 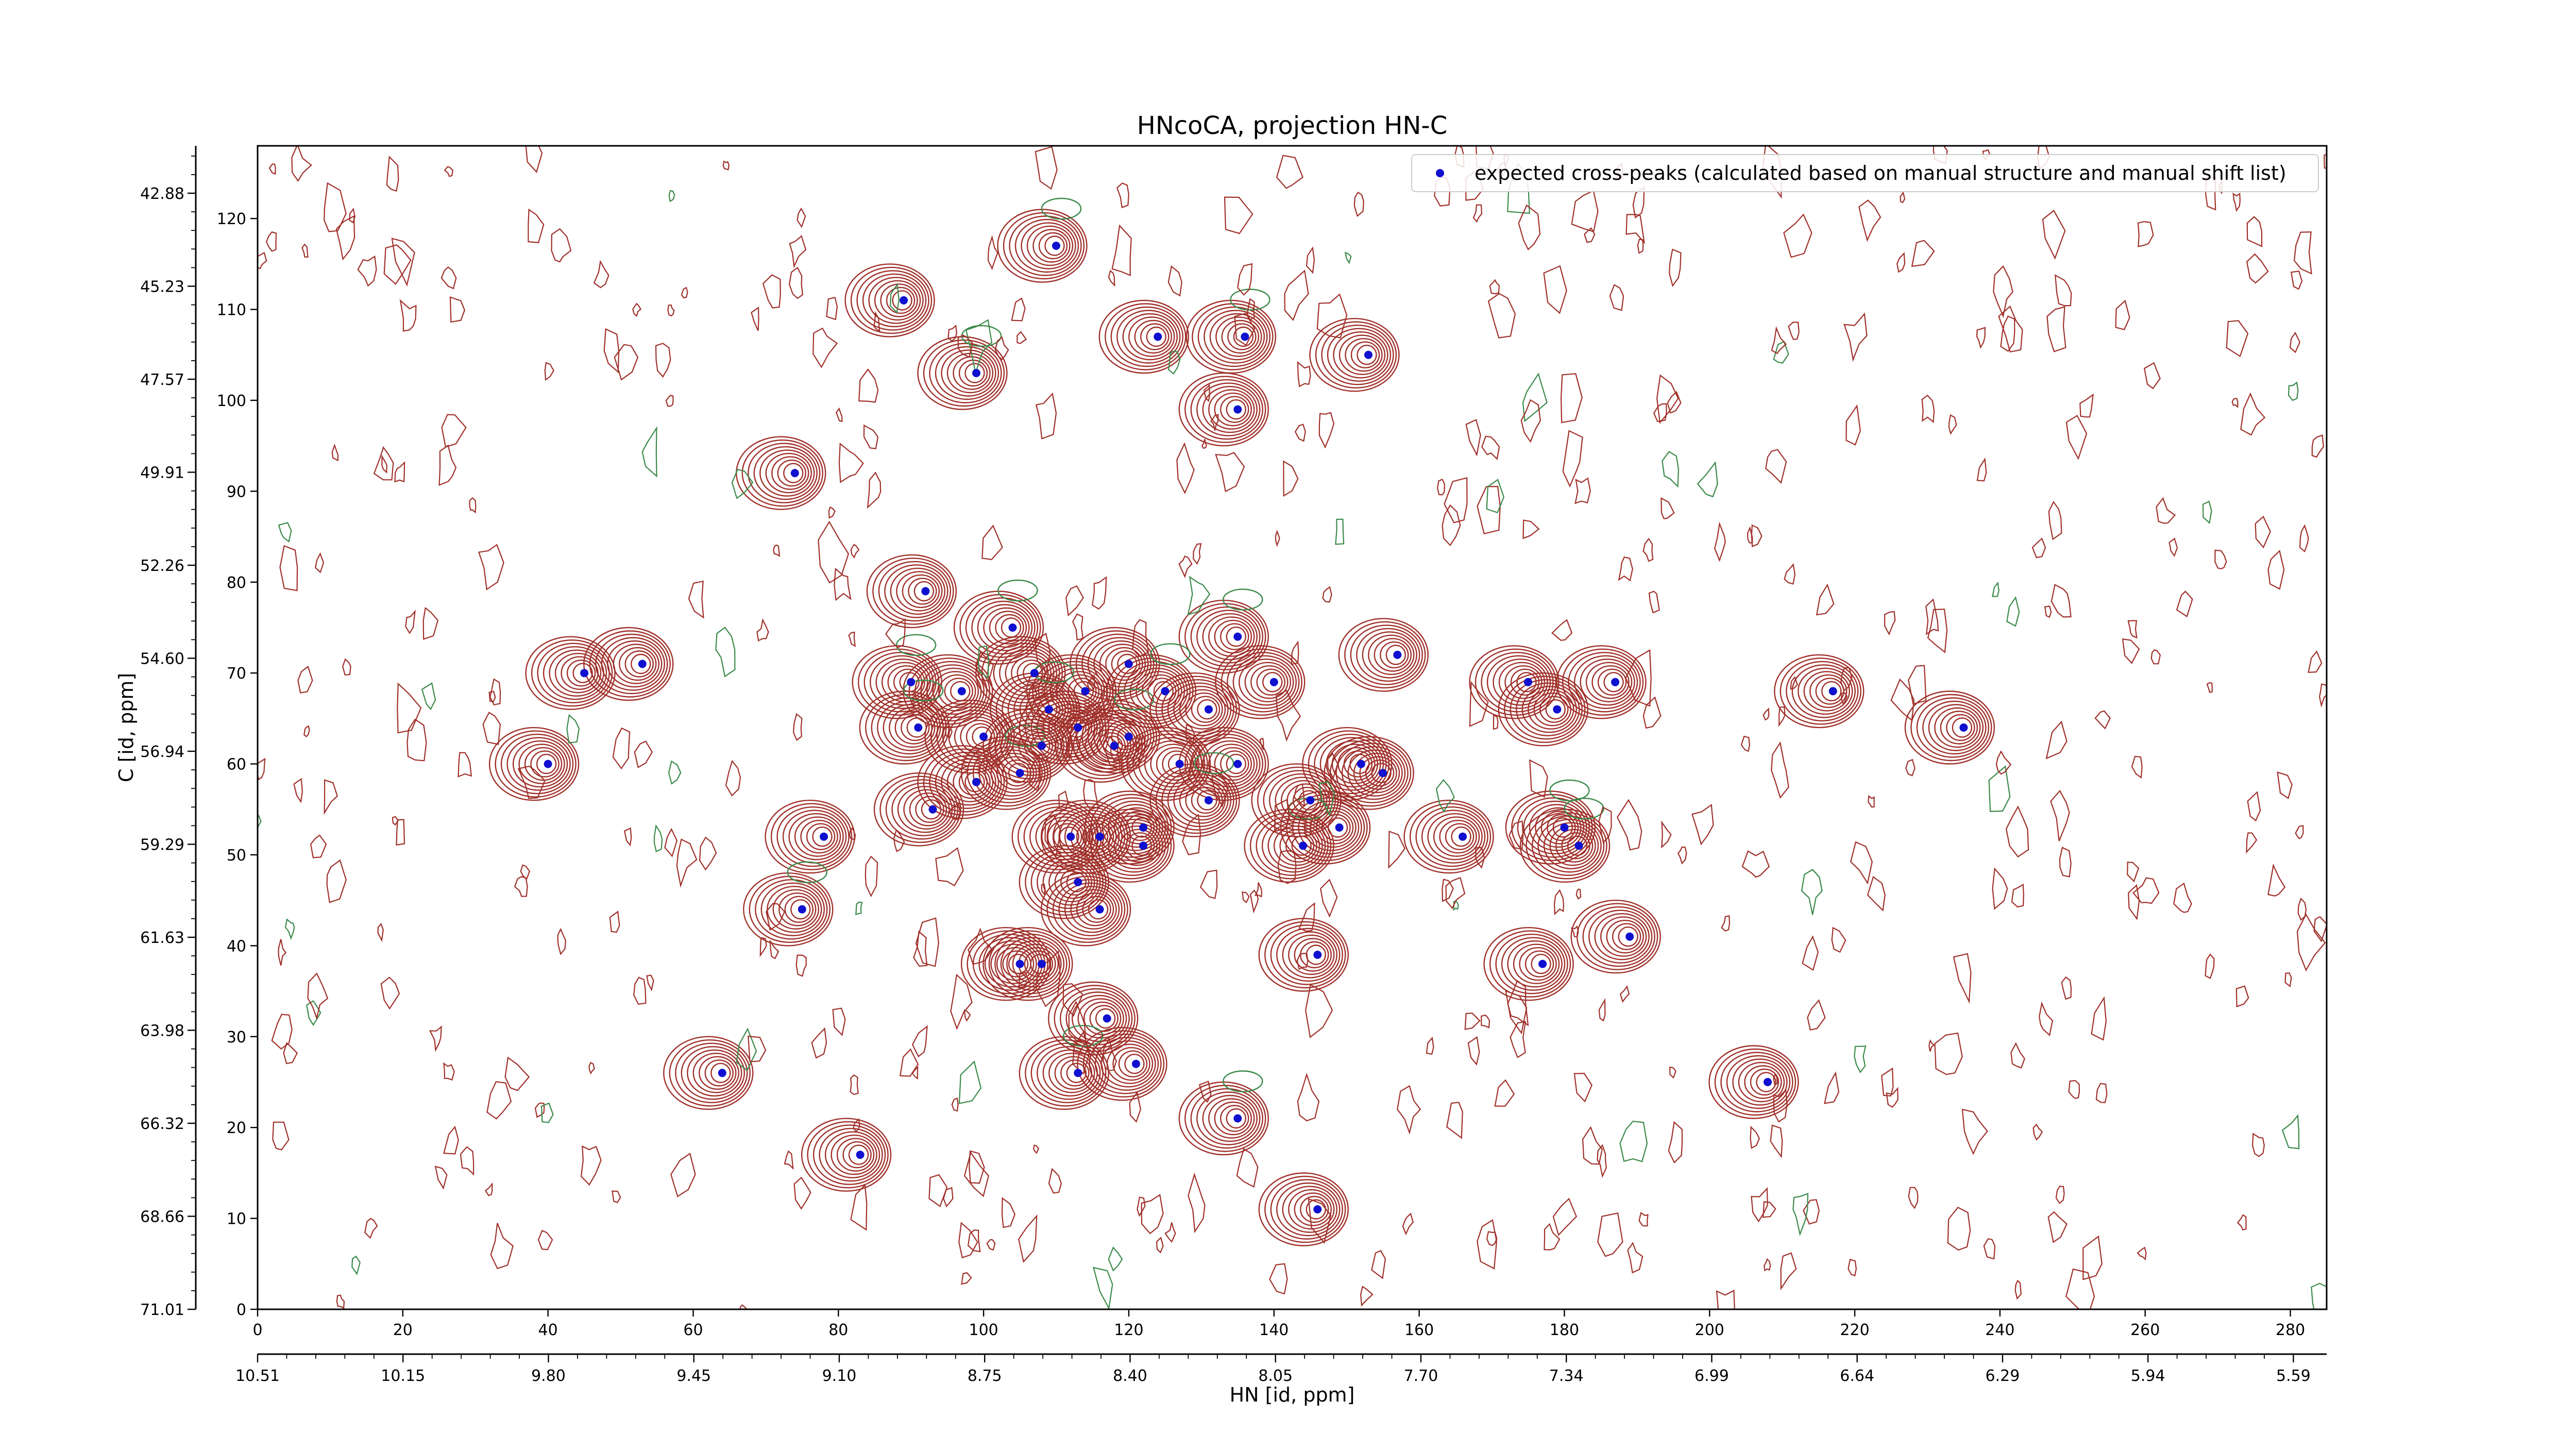 I want to click on y-ppm-tick-label: 45.23, so click(x=162, y=287).